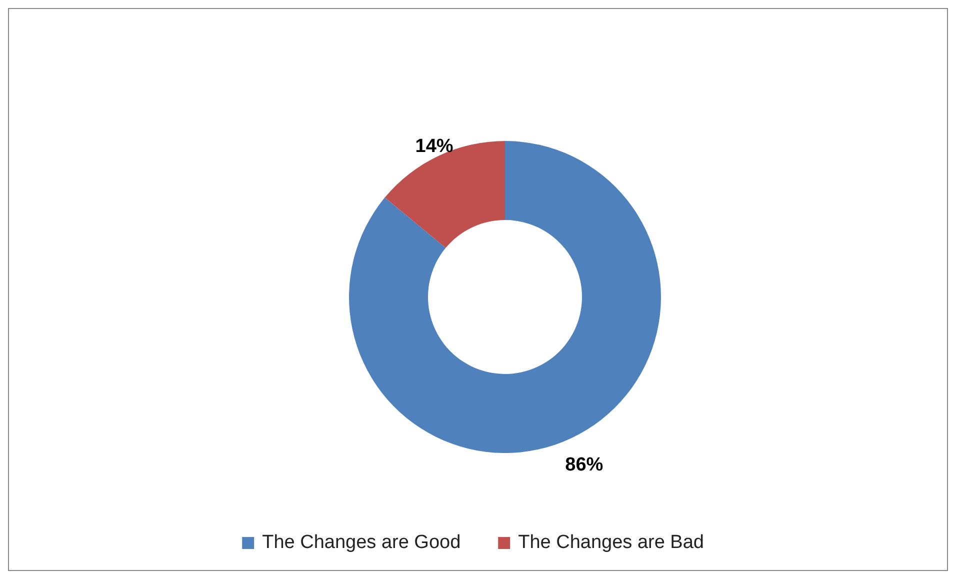 The width and height of the screenshot is (956, 579). What do you see at coordinates (361, 543) in the screenshot?
I see `legend-label: The Changes are Good` at bounding box center [361, 543].